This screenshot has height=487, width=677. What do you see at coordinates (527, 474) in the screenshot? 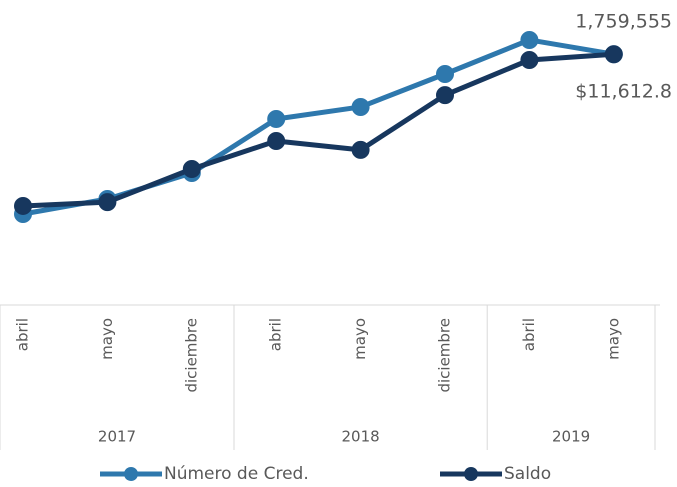
I see `legend-label: Saldo` at bounding box center [527, 474].